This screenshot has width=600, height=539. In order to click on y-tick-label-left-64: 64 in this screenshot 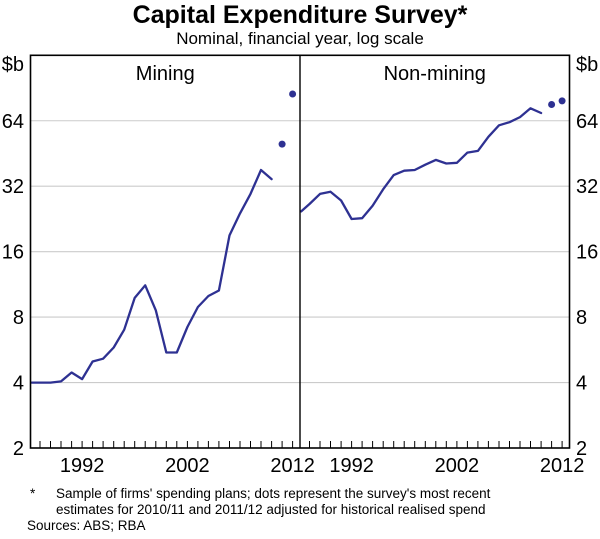, I will do `click(13, 122)`.